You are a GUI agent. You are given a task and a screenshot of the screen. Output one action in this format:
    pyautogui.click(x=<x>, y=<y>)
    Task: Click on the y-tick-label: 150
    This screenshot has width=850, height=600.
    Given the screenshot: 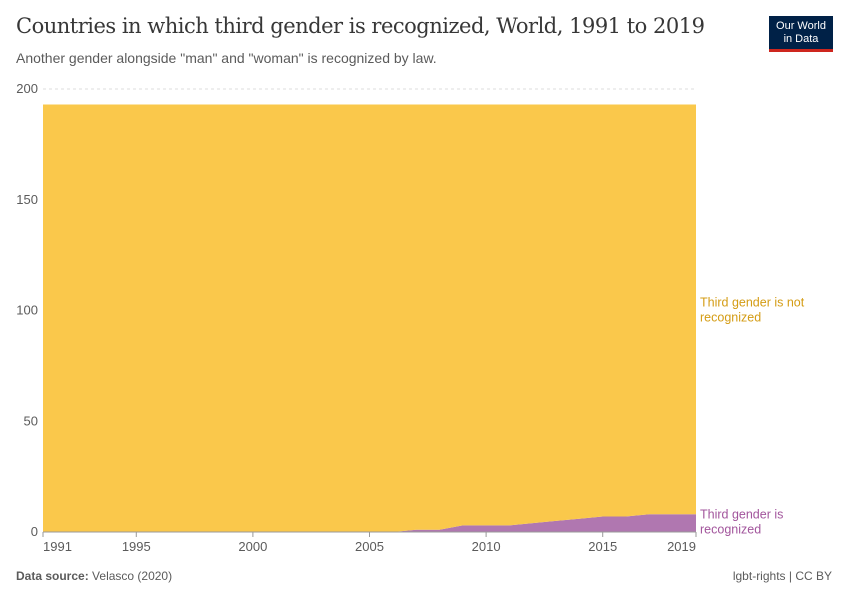 What is the action you would take?
    pyautogui.click(x=27, y=199)
    